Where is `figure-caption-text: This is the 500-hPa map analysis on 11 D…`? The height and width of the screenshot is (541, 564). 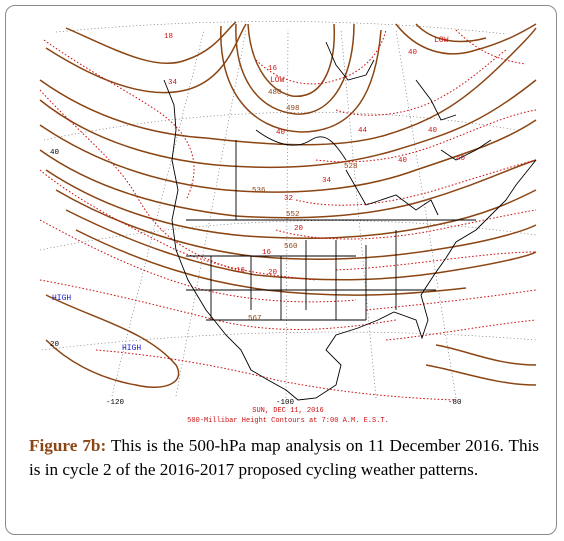 figure-caption-text: This is the 500-hPa map analysis on 11 D… is located at coordinates (284, 457).